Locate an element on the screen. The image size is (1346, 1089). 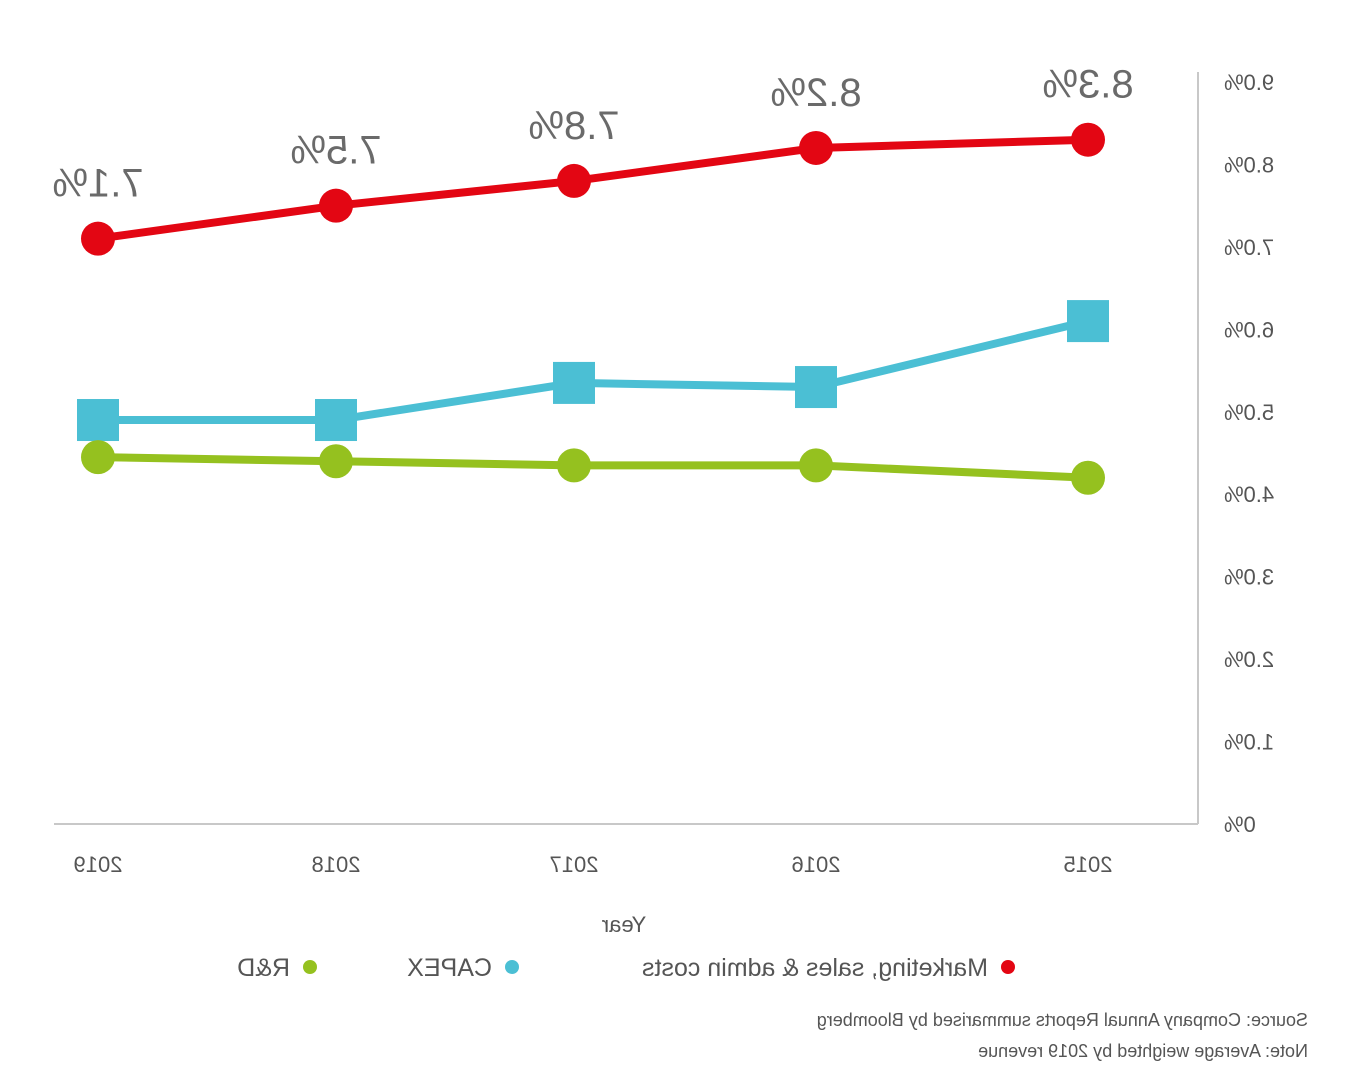
x-axis-ticks: 2015 2016 2017 2018 2019 is located at coordinates (593, 864).